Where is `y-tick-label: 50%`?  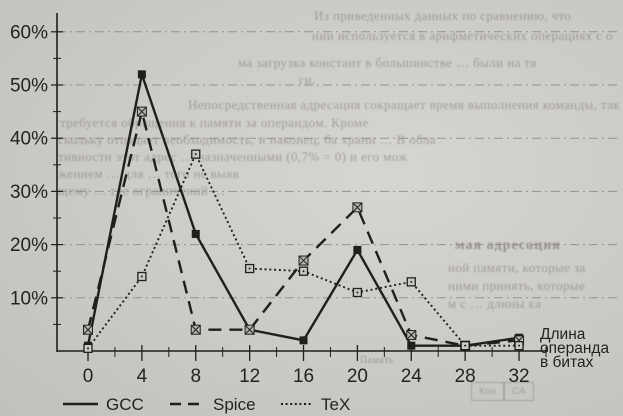 y-tick-label: 50% is located at coordinates (29, 86).